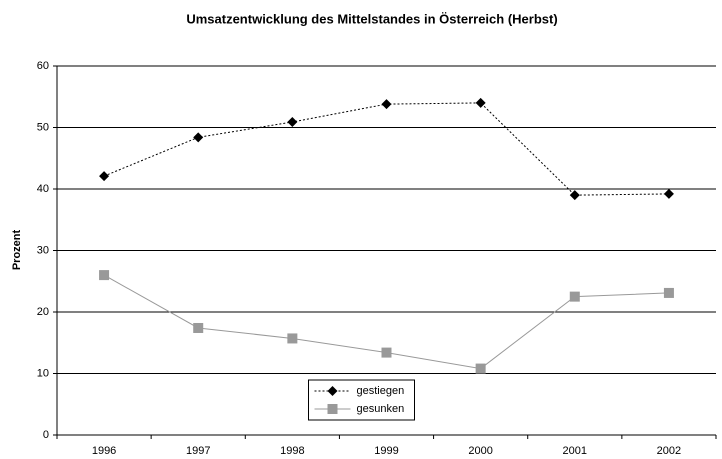  Describe the element at coordinates (43, 127) in the screenshot. I see `y-tick-label: 50` at that location.